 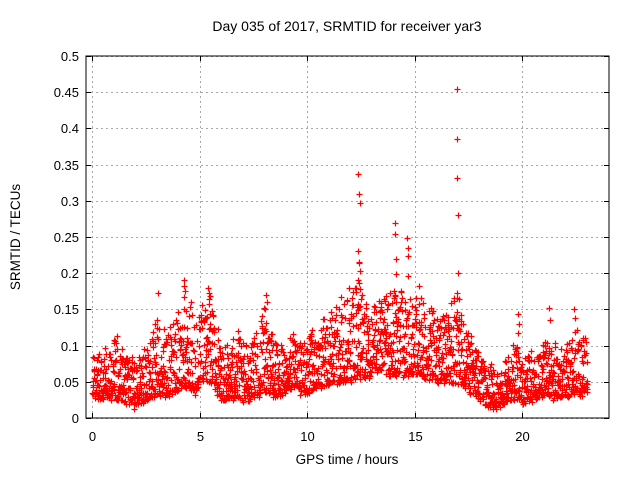 I want to click on y-tick-label: 0.4, so click(x=70, y=128).